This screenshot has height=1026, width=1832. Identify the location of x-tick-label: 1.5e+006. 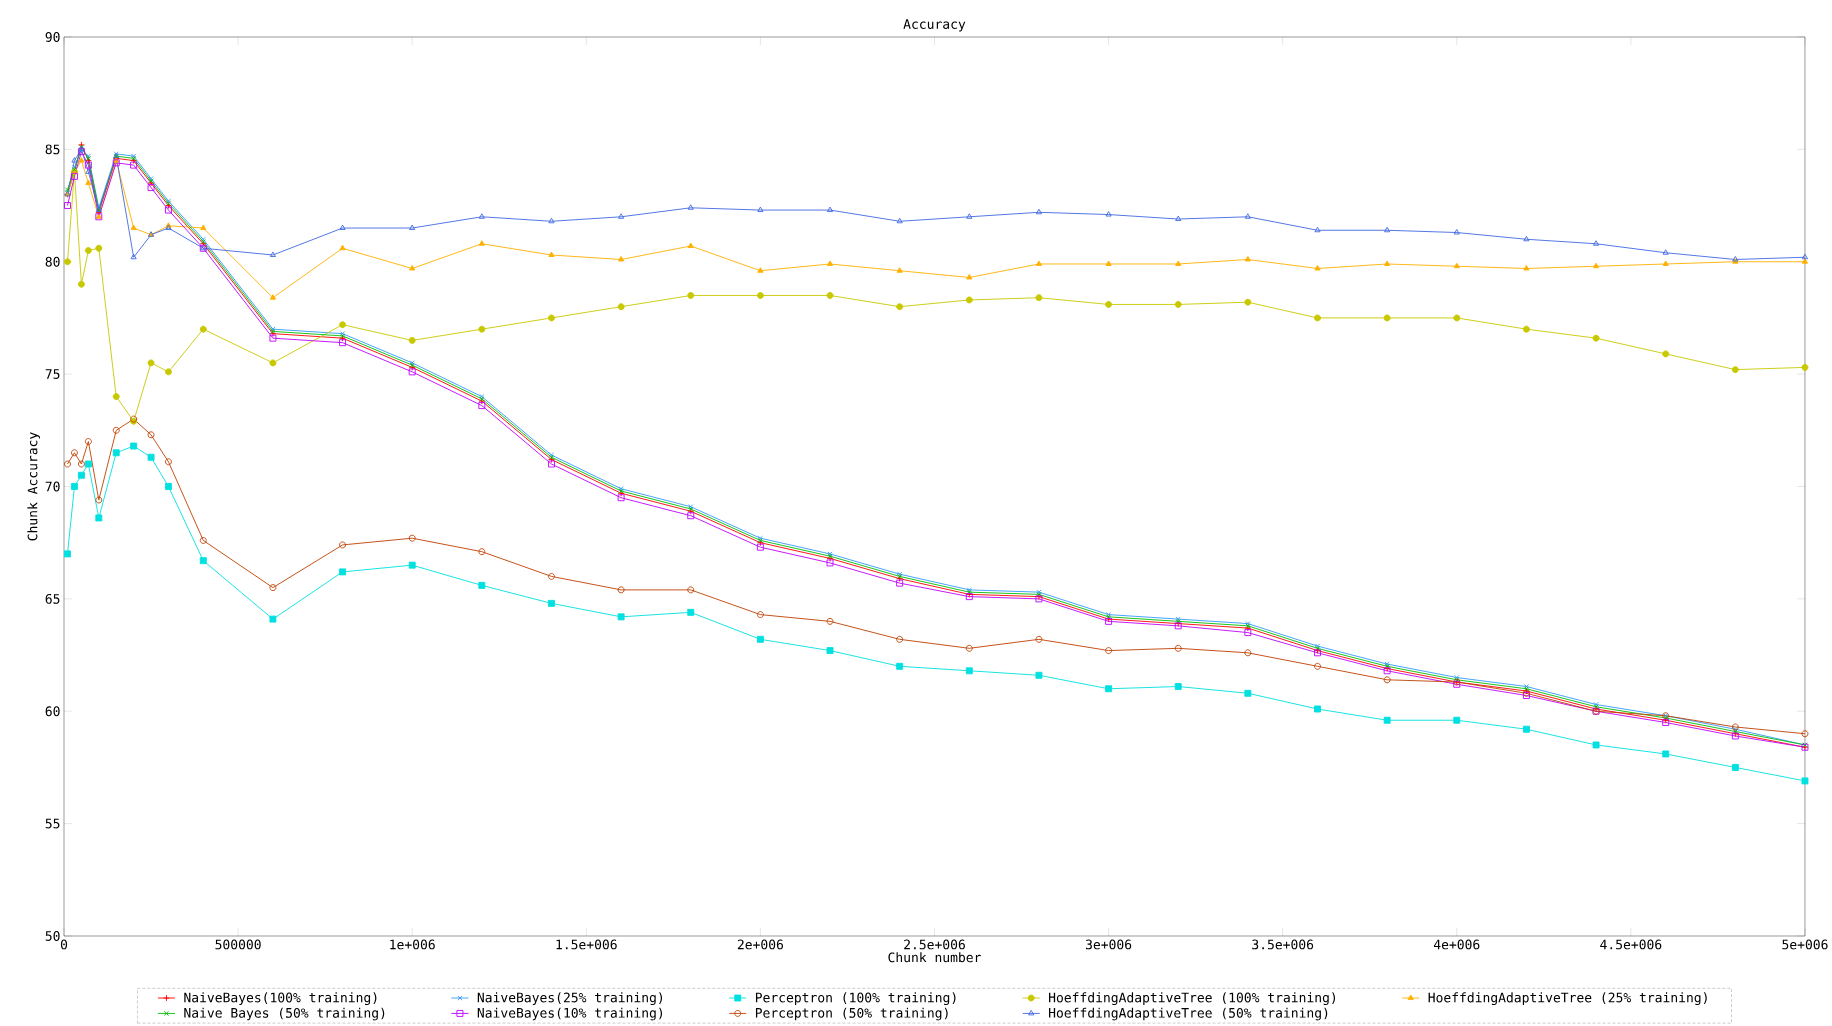
(586, 944).